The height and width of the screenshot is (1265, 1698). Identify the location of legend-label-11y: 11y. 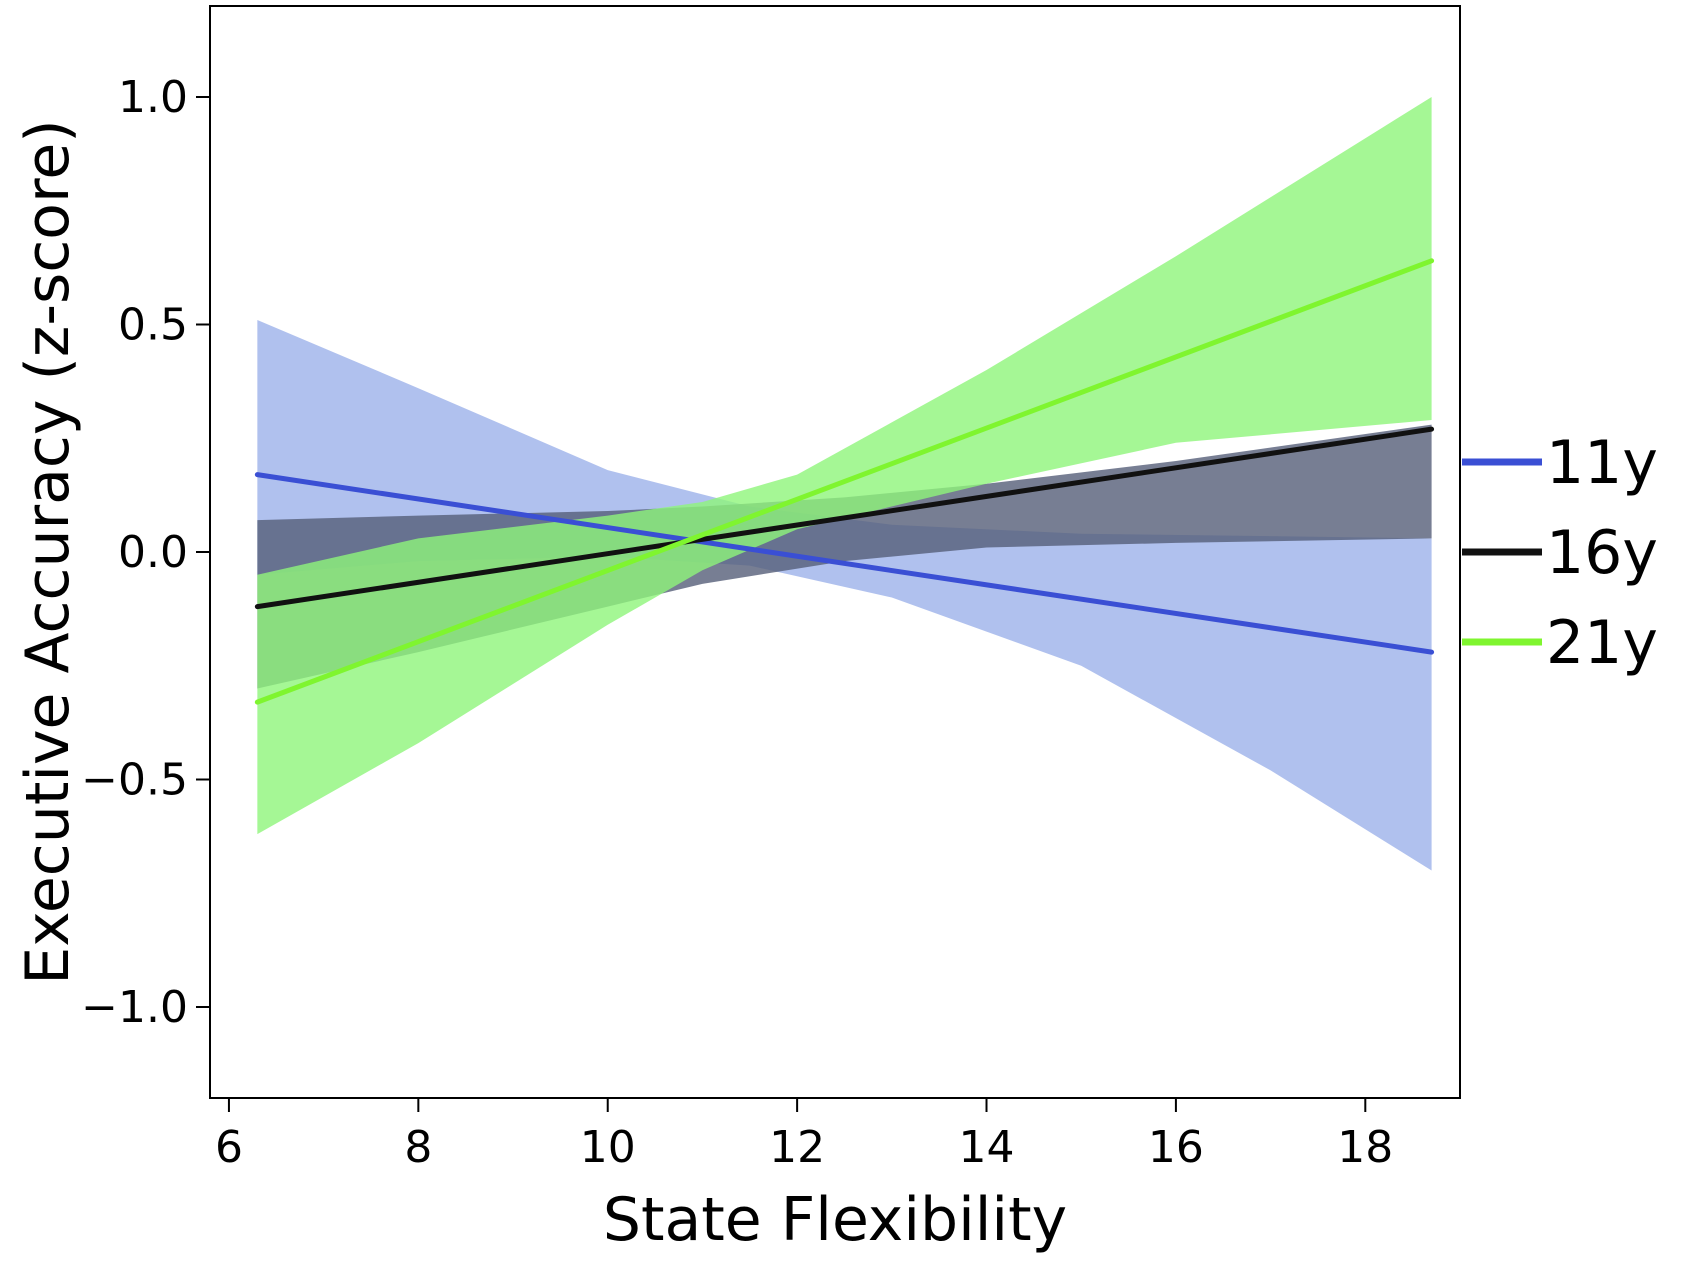
(1602, 463).